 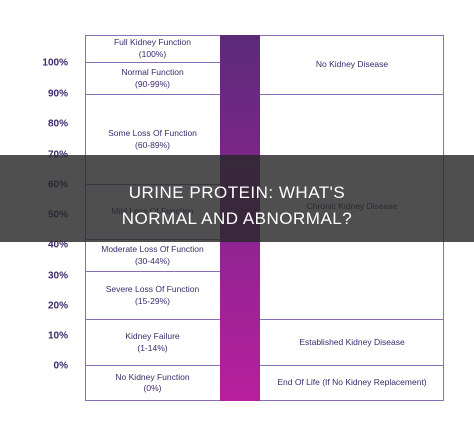 What do you see at coordinates (57, 124) in the screenshot?
I see `axis-label: 80%` at bounding box center [57, 124].